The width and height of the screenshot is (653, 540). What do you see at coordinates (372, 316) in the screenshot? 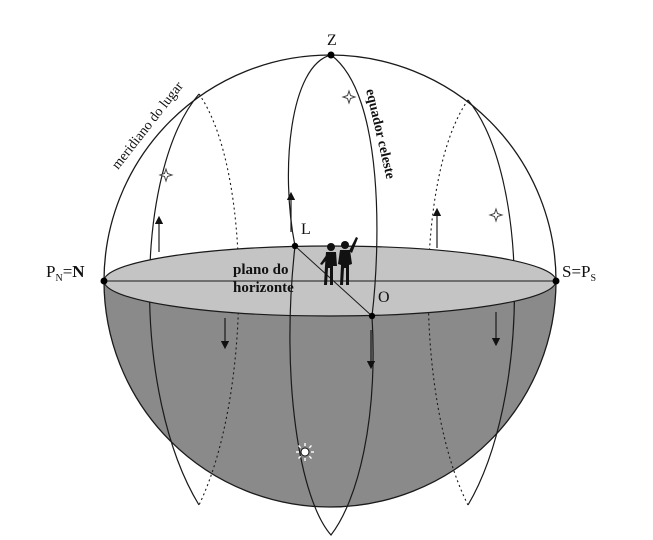
I see `west-point` at bounding box center [372, 316].